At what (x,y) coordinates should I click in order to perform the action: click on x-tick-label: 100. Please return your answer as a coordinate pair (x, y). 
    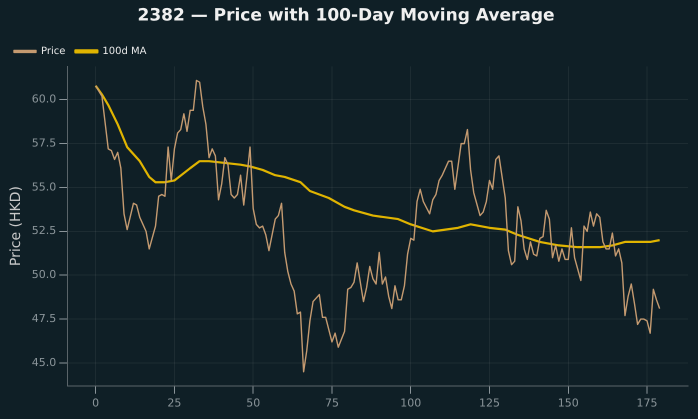
    Looking at the image, I should click on (411, 403).